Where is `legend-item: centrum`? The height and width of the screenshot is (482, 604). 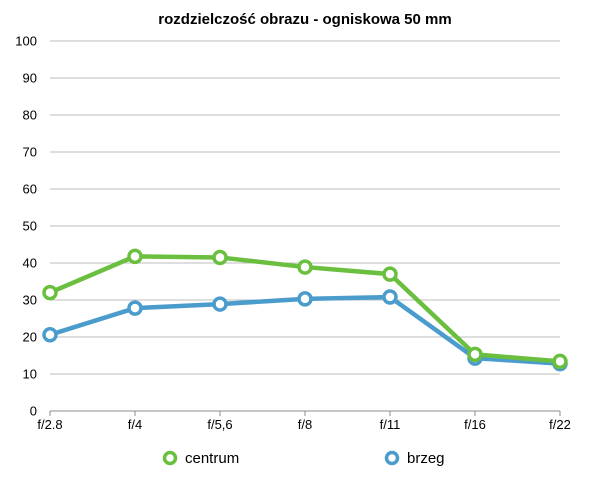
legend-item: centrum is located at coordinates (200, 458).